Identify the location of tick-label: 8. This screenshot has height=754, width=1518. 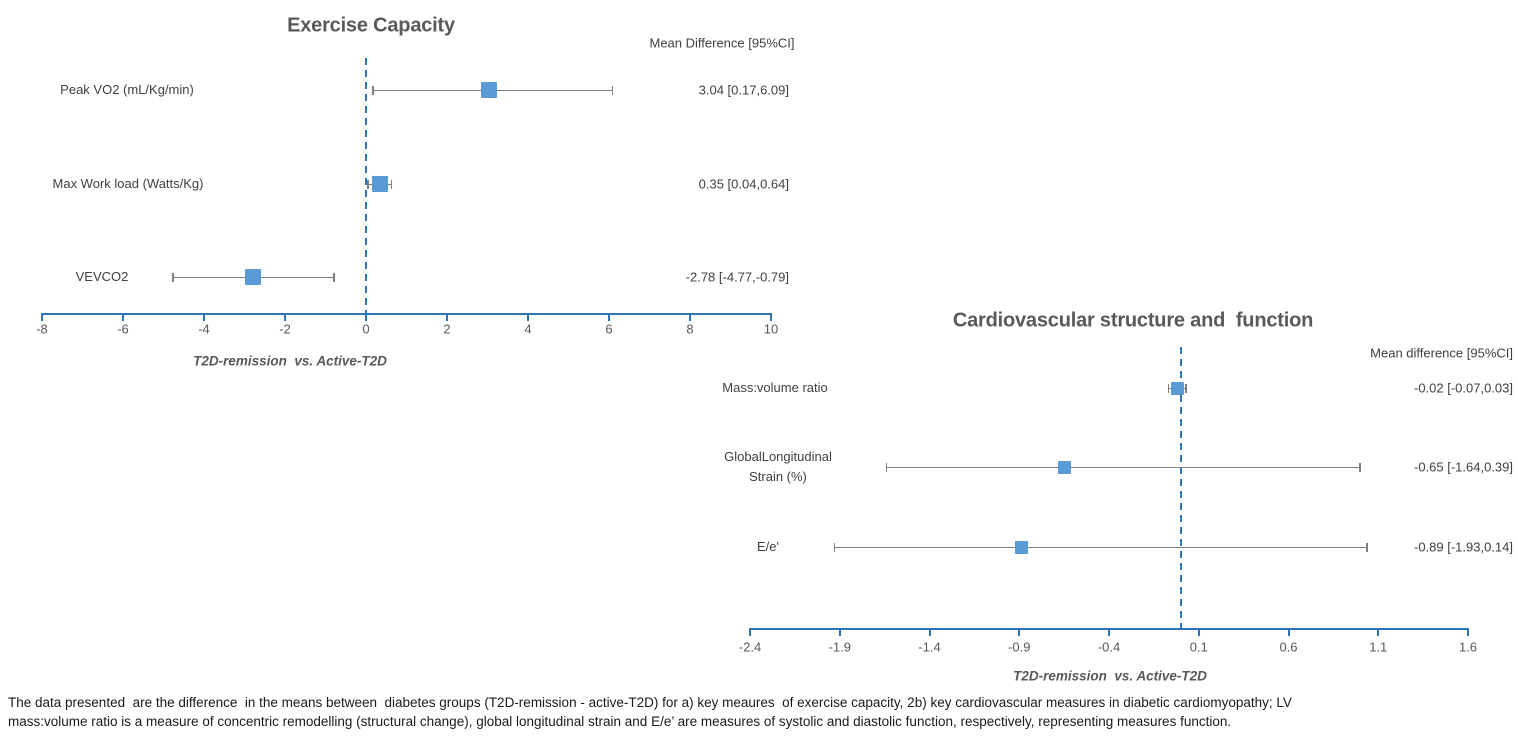
(690, 329).